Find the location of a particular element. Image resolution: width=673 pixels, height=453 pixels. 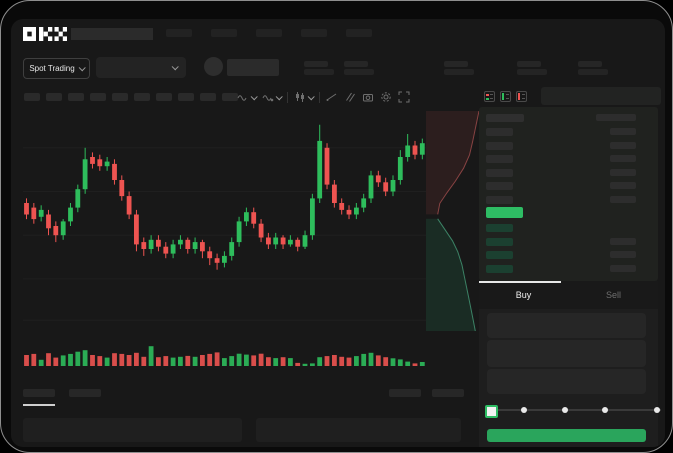

book-all-icon is located at coordinates (489, 96).